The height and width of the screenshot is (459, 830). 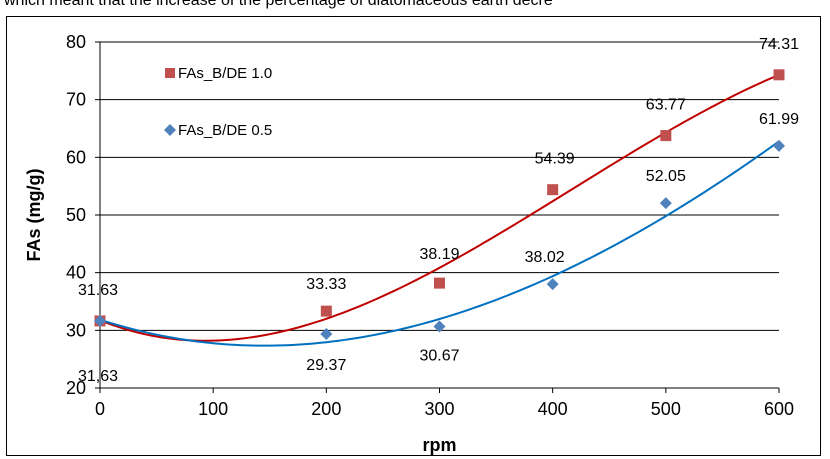 What do you see at coordinates (225, 73) in the screenshot?
I see `legend-label: FAs_B/DE 1.0` at bounding box center [225, 73].